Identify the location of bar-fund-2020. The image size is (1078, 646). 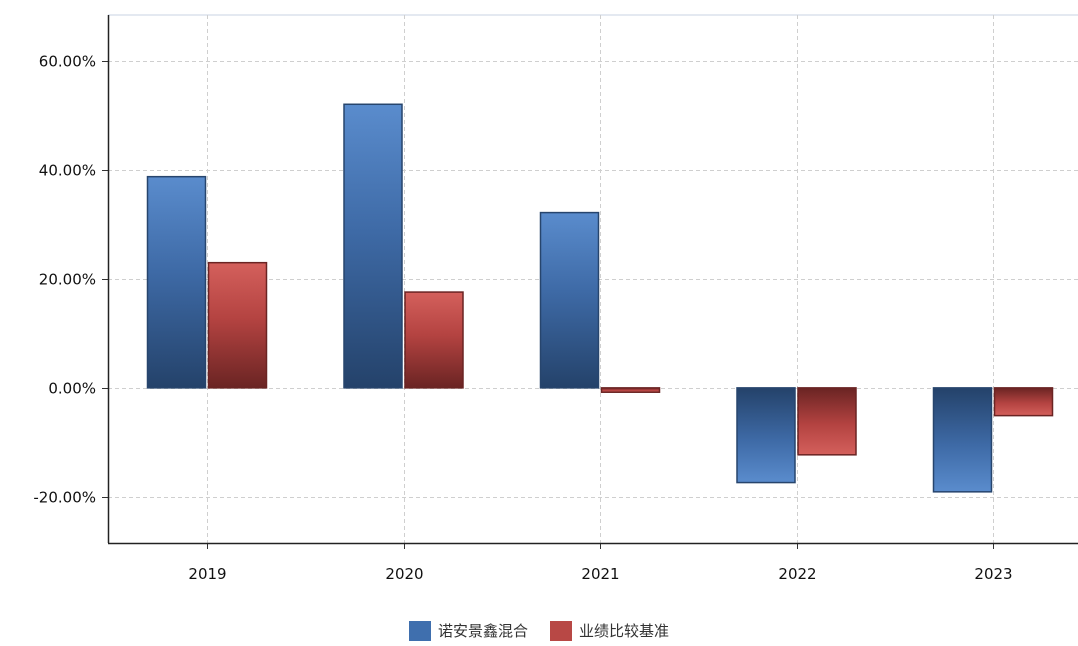
(373, 246).